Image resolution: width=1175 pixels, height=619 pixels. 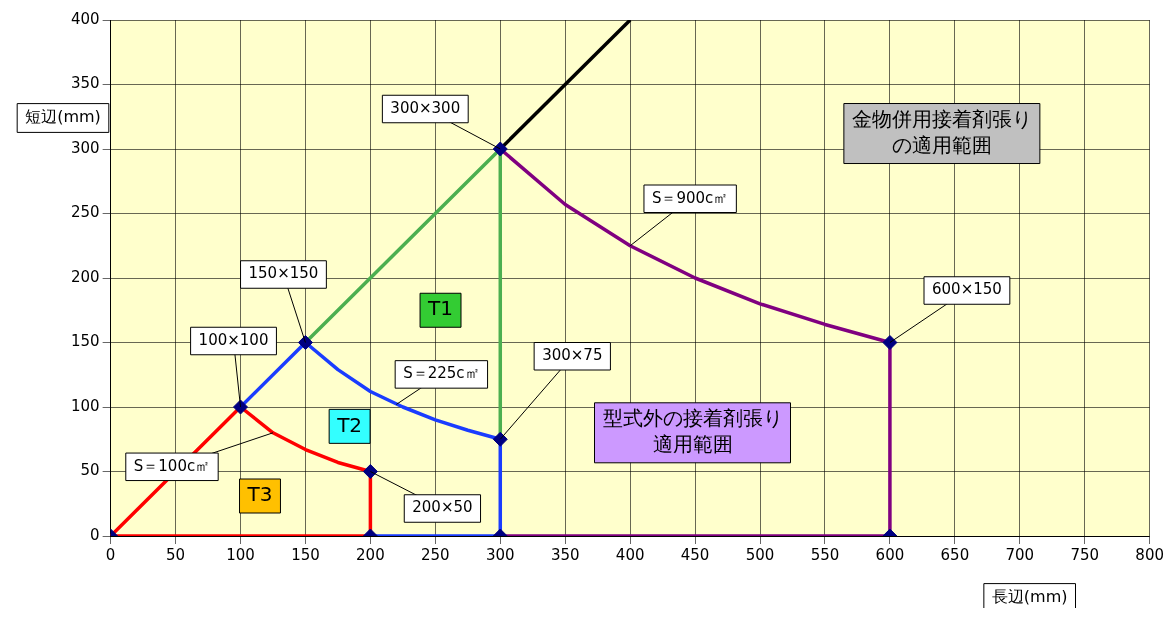 I want to click on annotation: 150×150, so click(x=283, y=273).